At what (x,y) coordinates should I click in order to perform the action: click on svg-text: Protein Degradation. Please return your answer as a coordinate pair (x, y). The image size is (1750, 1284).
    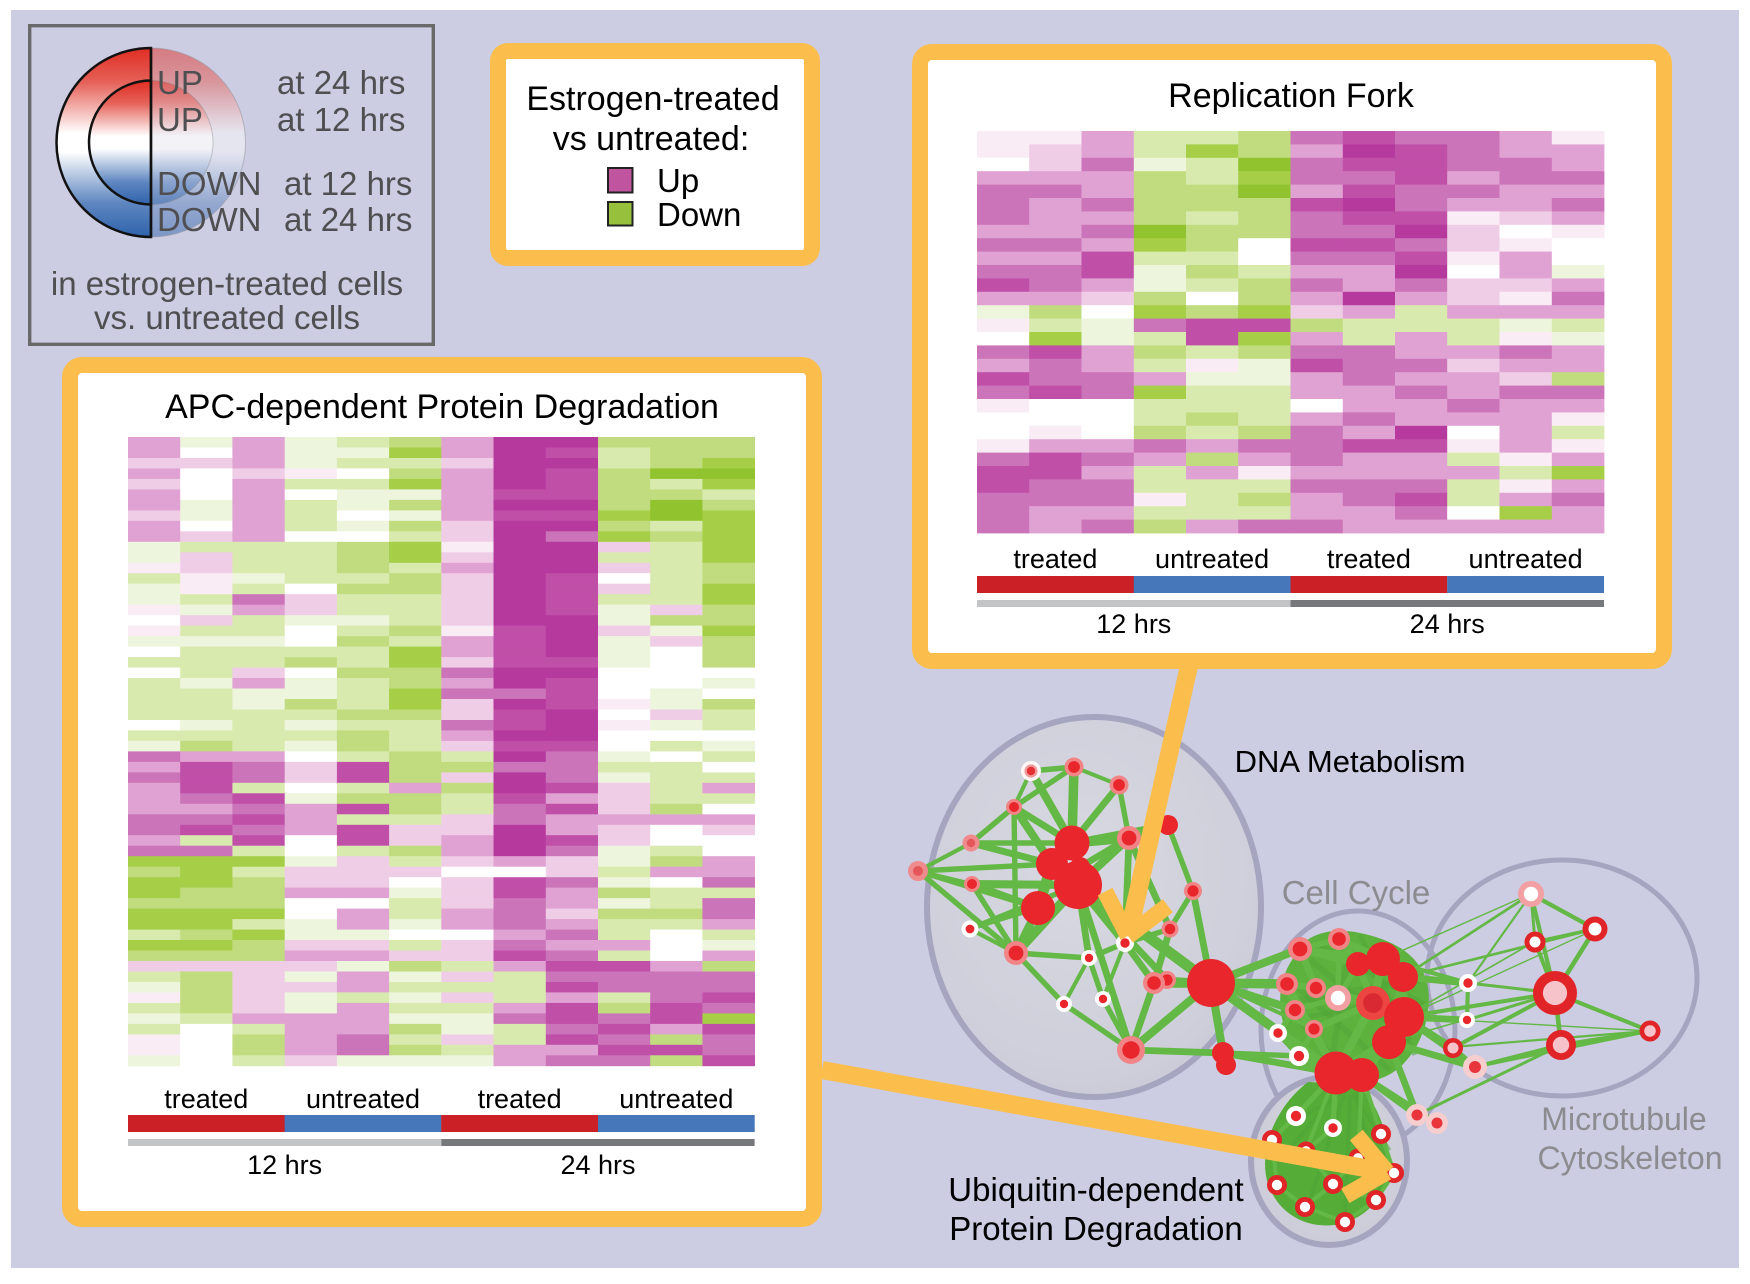
    Looking at the image, I should click on (1096, 1228).